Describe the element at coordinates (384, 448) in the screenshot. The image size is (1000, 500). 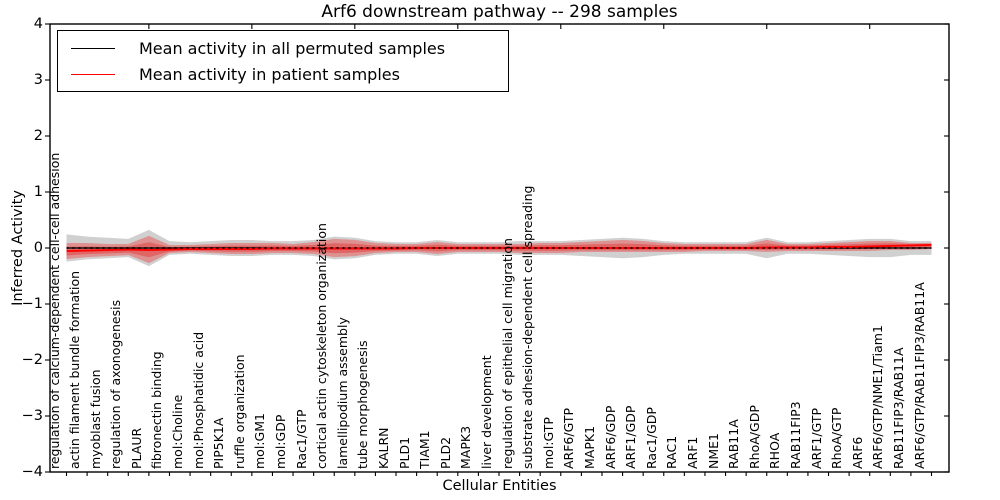
I see `x-tick-label: KALRN` at that location.